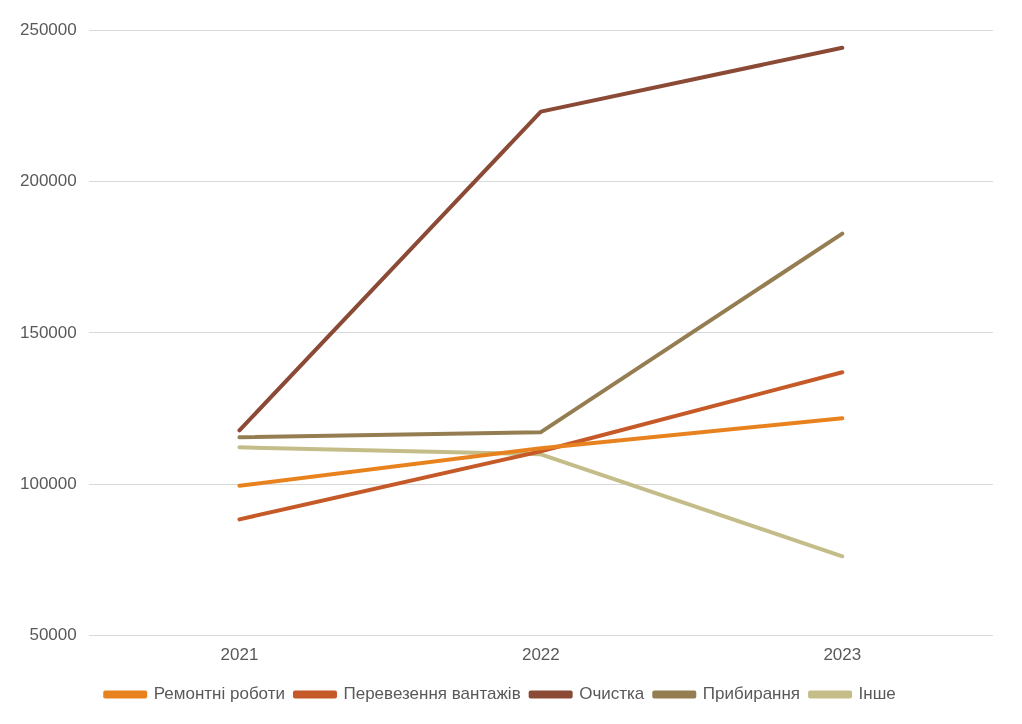 This screenshot has height=724, width=1022. What do you see at coordinates (432, 694) in the screenshot?
I see `legend-label: Перевезення вантажів` at bounding box center [432, 694].